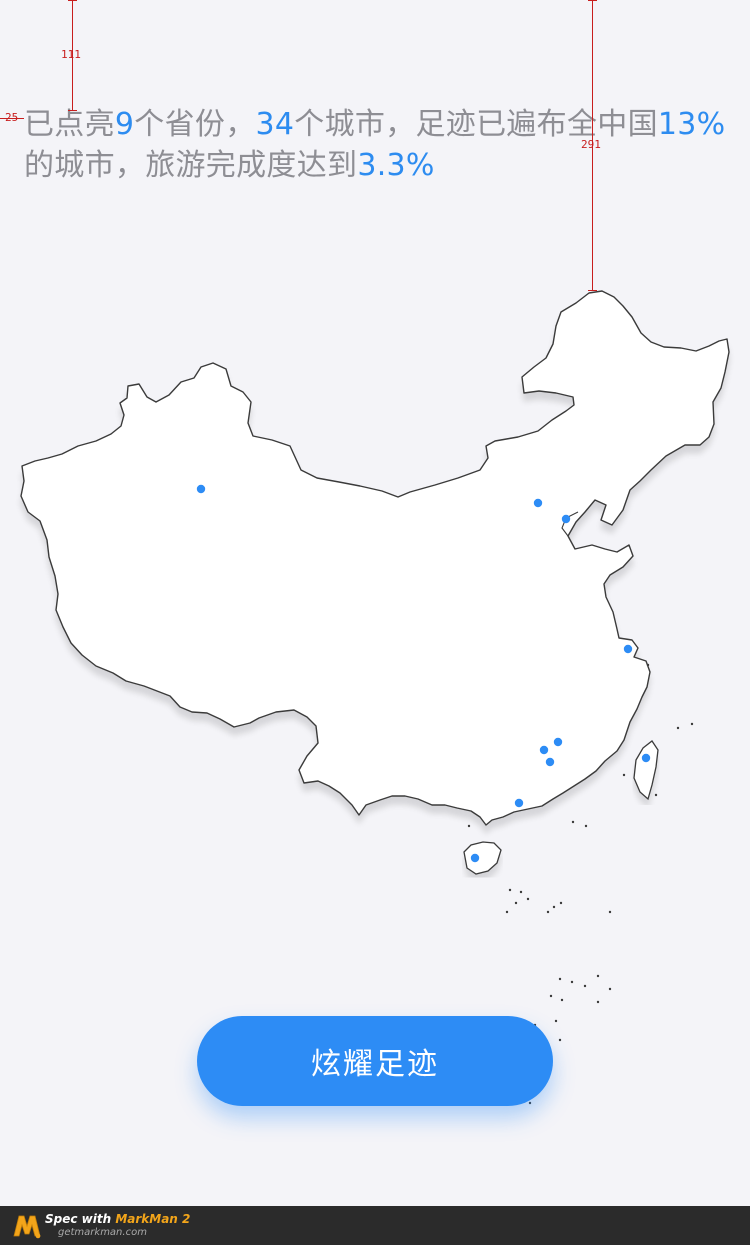 Image resolution: width=750 pixels, height=1245 pixels. Describe the element at coordinates (592, 0) in the screenshot. I see `spec-guide-right-cap-top` at that location.